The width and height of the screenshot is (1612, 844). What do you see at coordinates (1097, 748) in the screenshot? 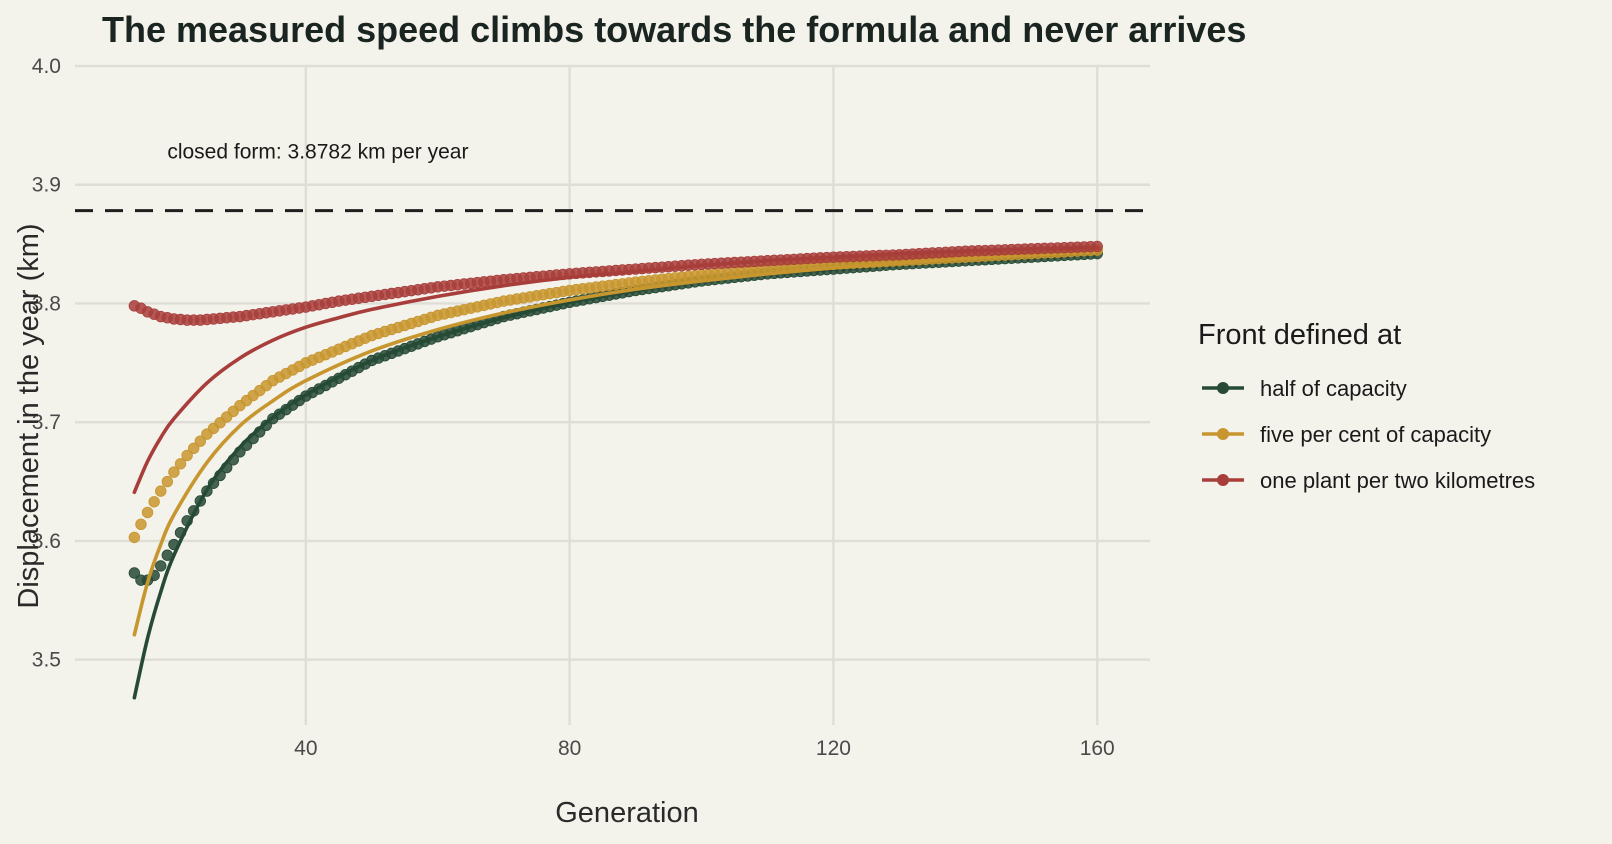
I see `x-tick-label: 160` at bounding box center [1097, 748].